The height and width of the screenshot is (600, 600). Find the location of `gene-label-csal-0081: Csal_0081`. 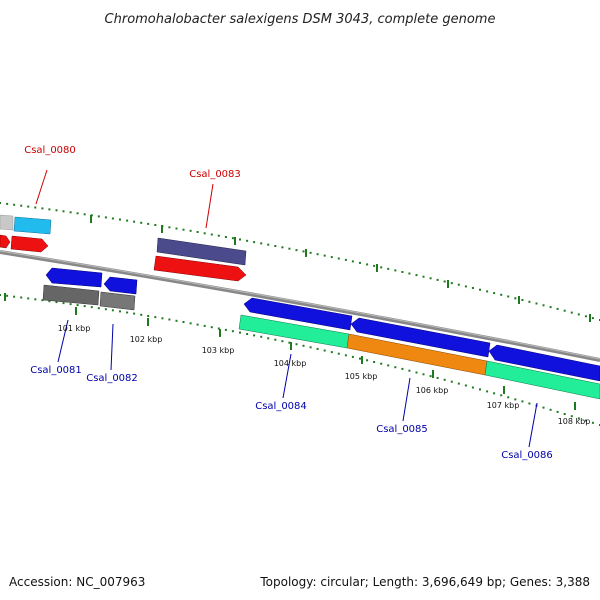

gene-label-csal-0081: Csal_0081 is located at coordinates (56, 370).